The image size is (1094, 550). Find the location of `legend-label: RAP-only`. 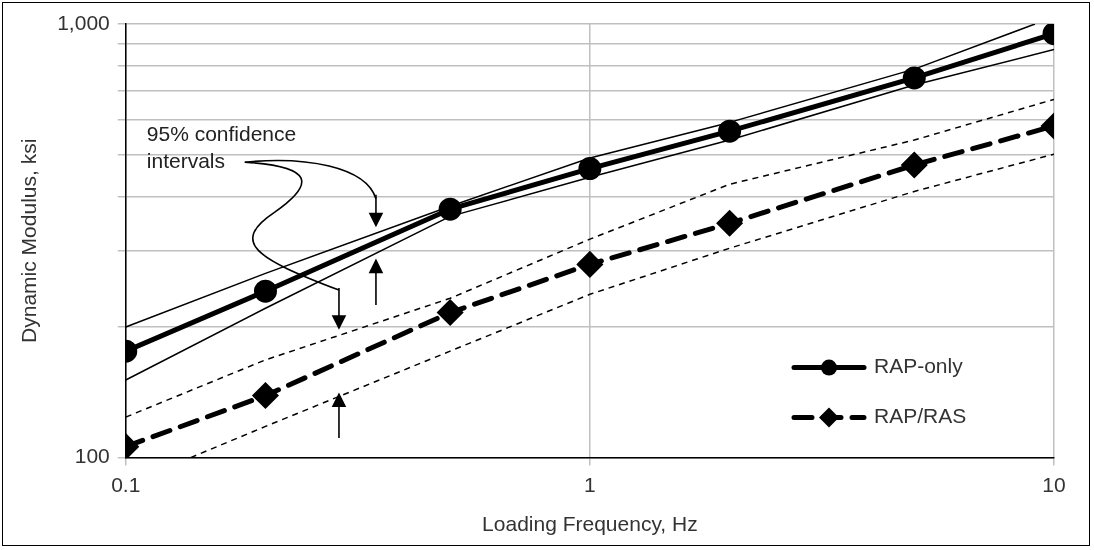

legend-label: RAP-only is located at coordinates (919, 366).